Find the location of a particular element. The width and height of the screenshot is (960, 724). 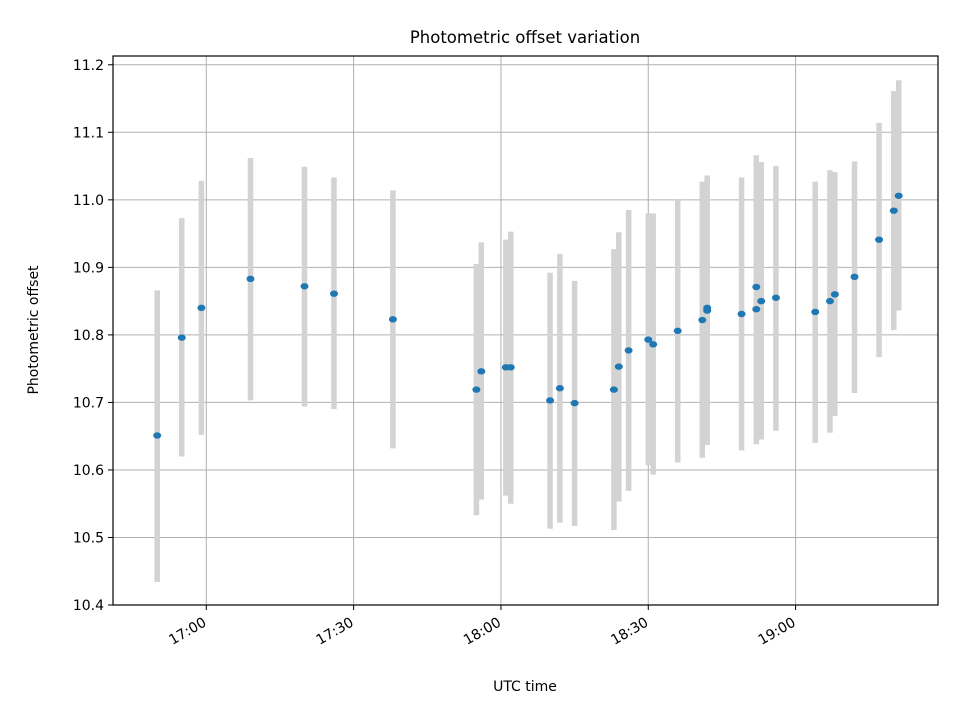

y-tick-label: 10.6 is located at coordinates (88, 471).